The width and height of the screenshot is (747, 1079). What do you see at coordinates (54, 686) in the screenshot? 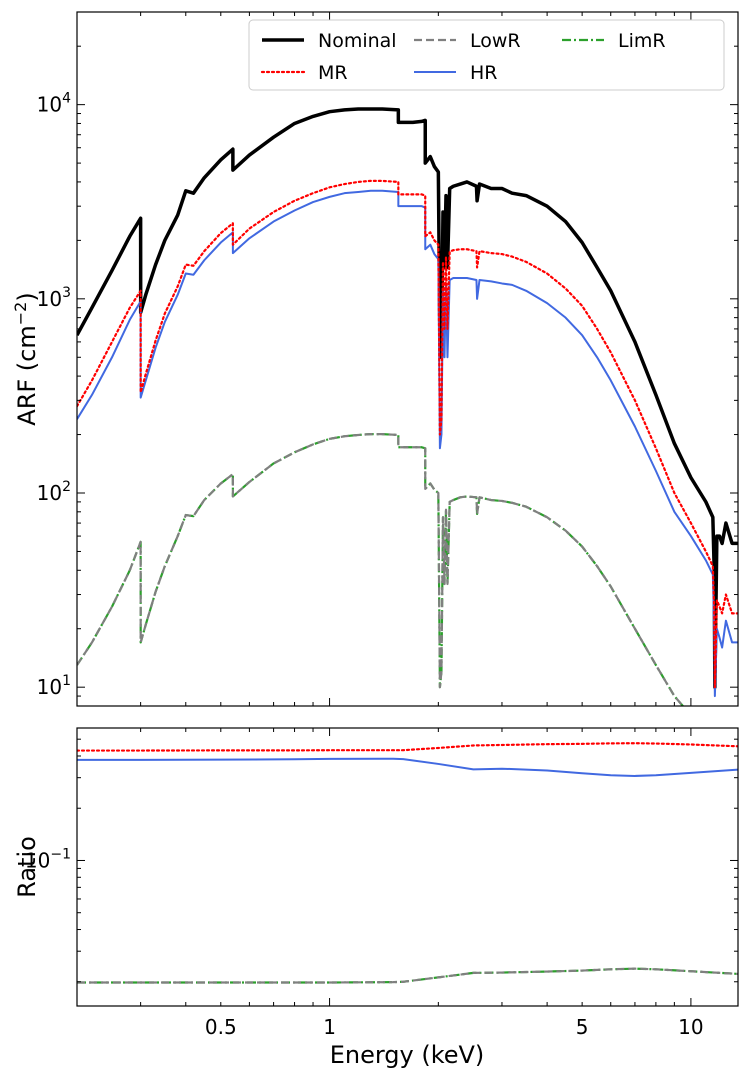
I see `top-ytick-label: 10¹` at bounding box center [54, 686].